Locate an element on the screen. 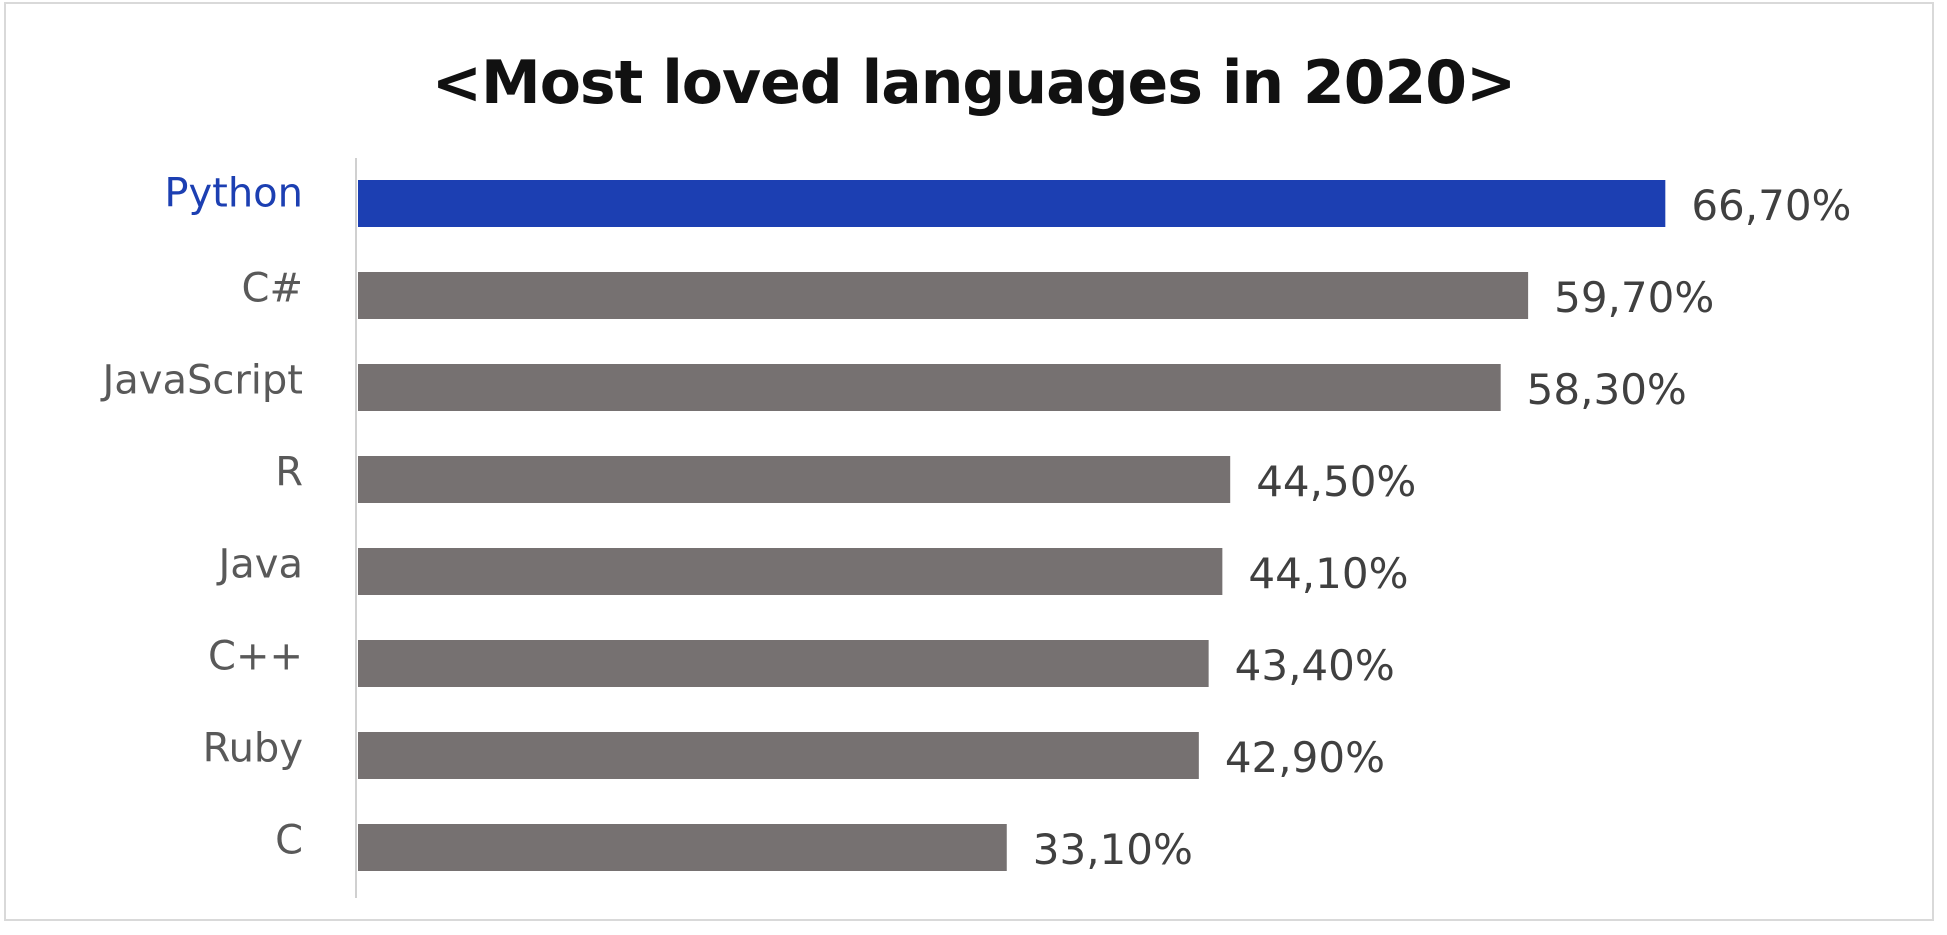  value-label-java: 44,10% is located at coordinates (1328, 573).